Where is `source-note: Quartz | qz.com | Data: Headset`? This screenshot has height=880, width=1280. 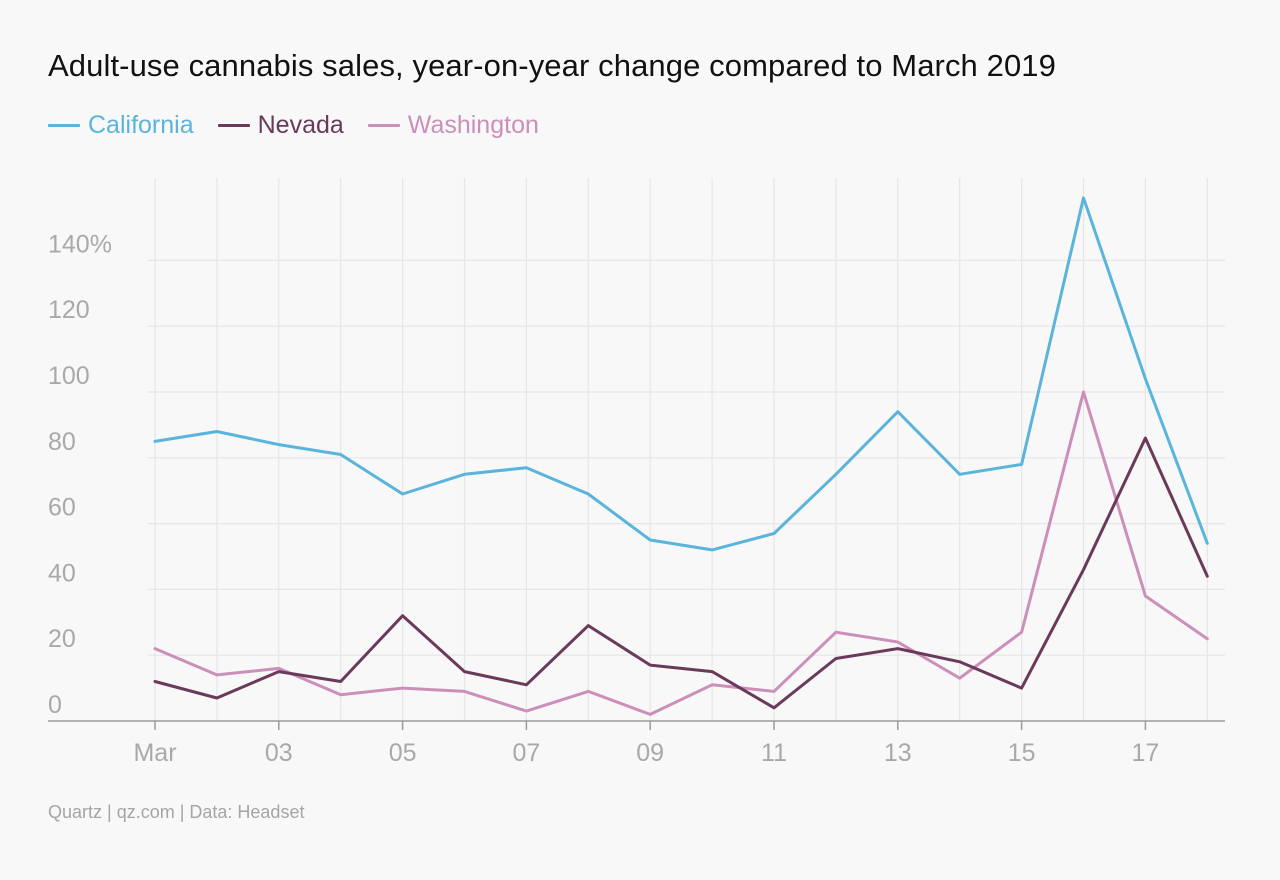
source-note: Quartz | qz.com | Data: Headset is located at coordinates (176, 812).